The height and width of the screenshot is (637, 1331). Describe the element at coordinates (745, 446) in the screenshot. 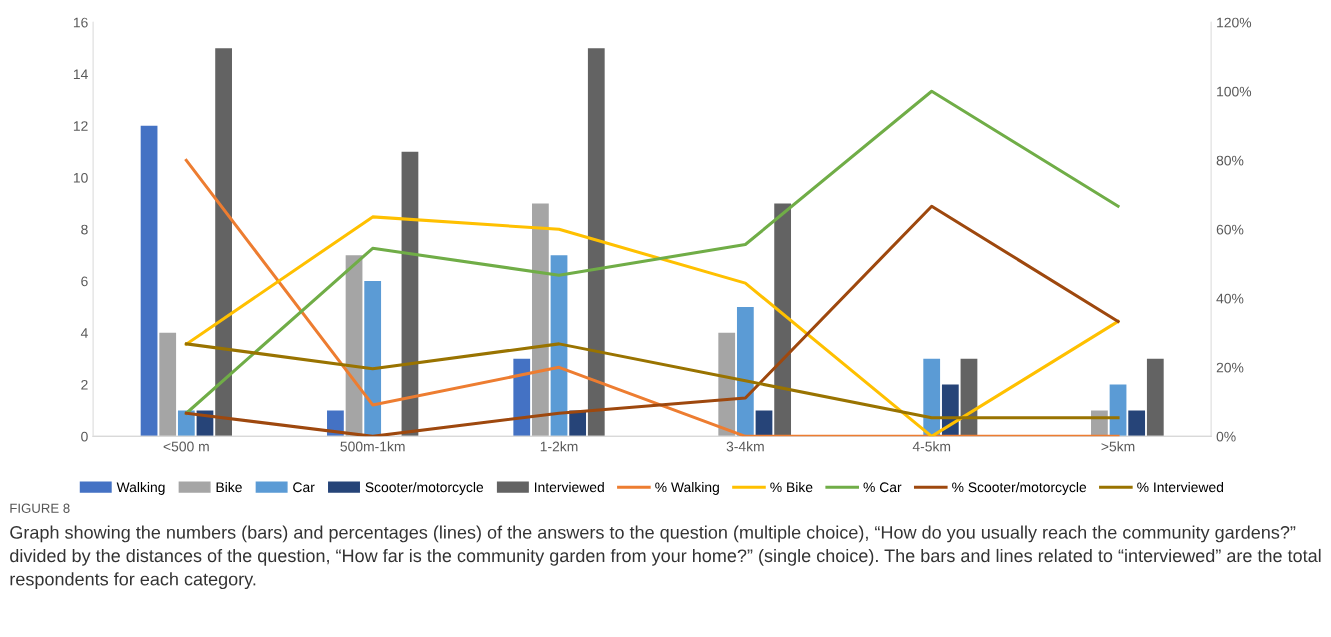

I see `x-tick-label: 3-4km` at that location.